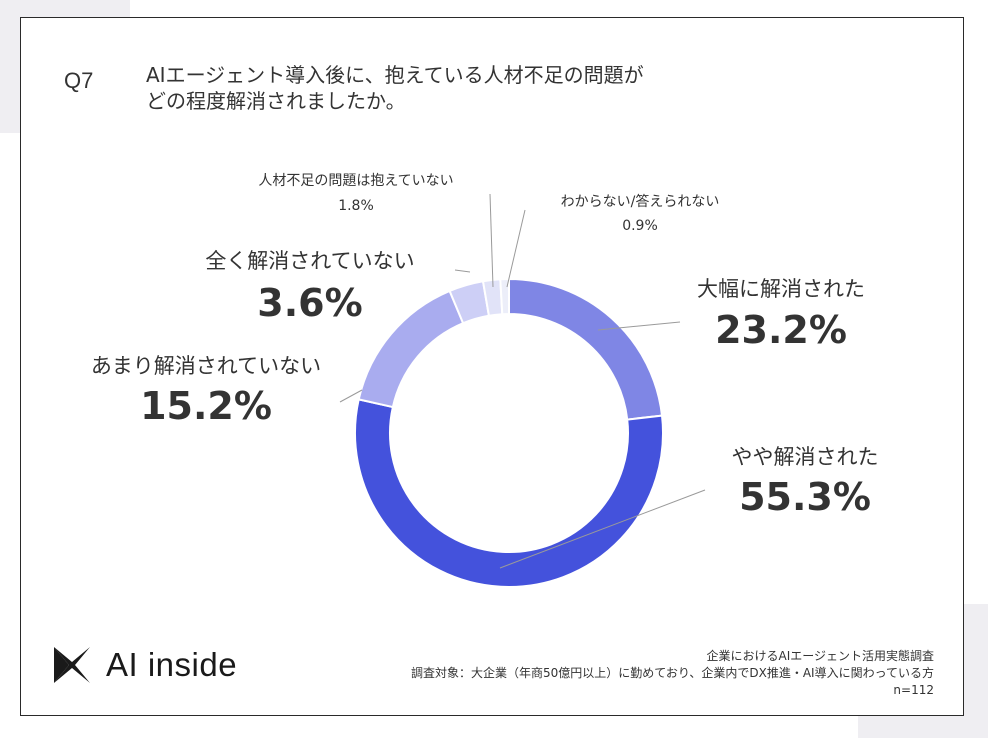  What do you see at coordinates (781, 289) in the screenshot?
I see `label-large-category: 大幅に解消された` at bounding box center [781, 289].